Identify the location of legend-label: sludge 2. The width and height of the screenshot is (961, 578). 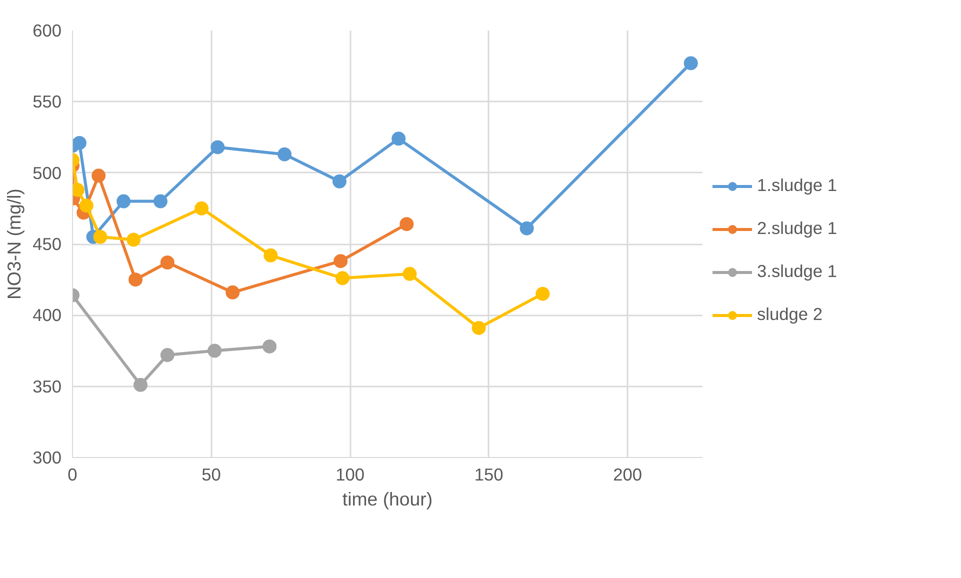
(790, 314).